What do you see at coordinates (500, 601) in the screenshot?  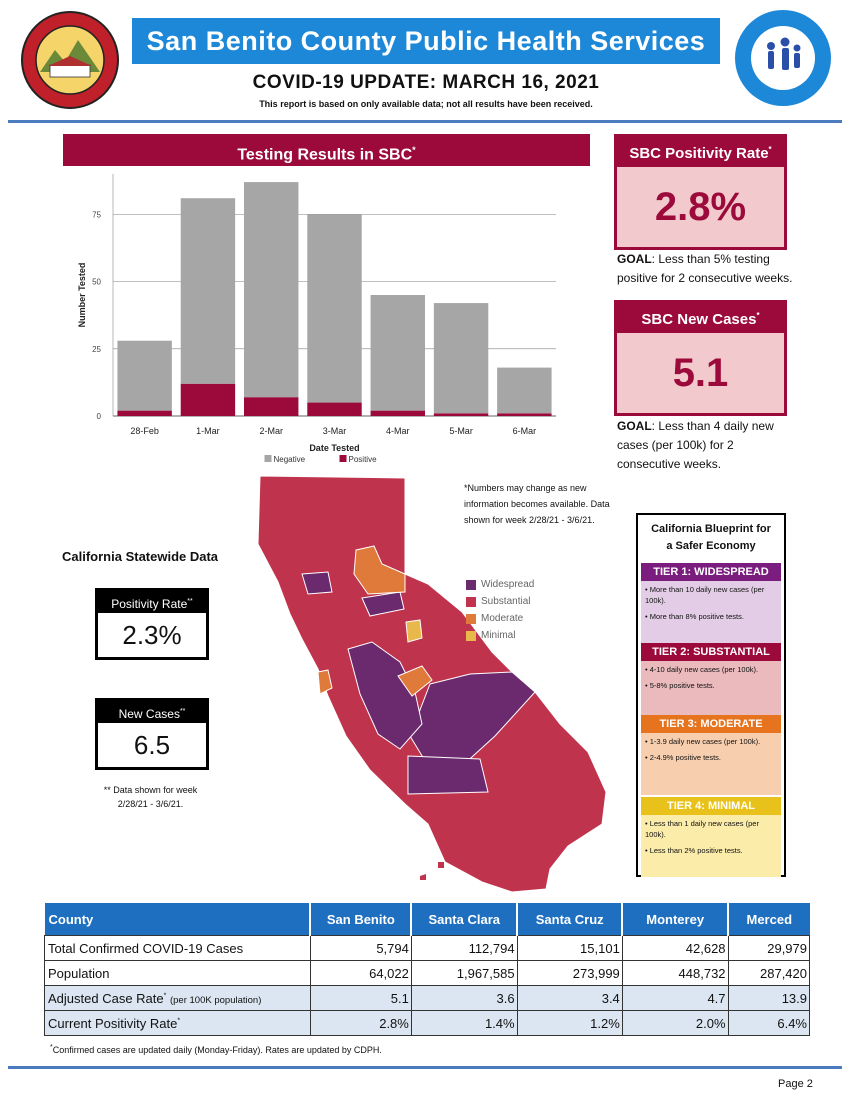 I see `map-legend-item: Substantial` at bounding box center [500, 601].